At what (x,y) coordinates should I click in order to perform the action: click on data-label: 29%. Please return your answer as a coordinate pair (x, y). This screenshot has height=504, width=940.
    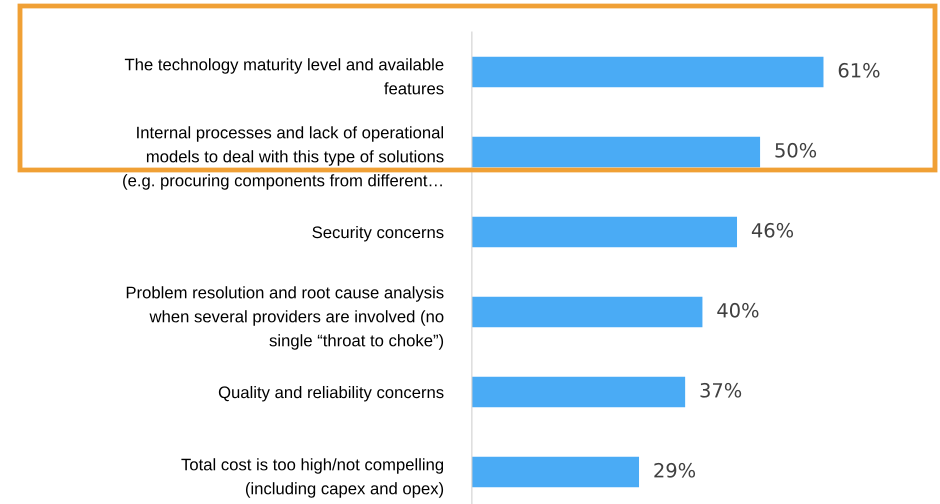
    Looking at the image, I should click on (675, 470).